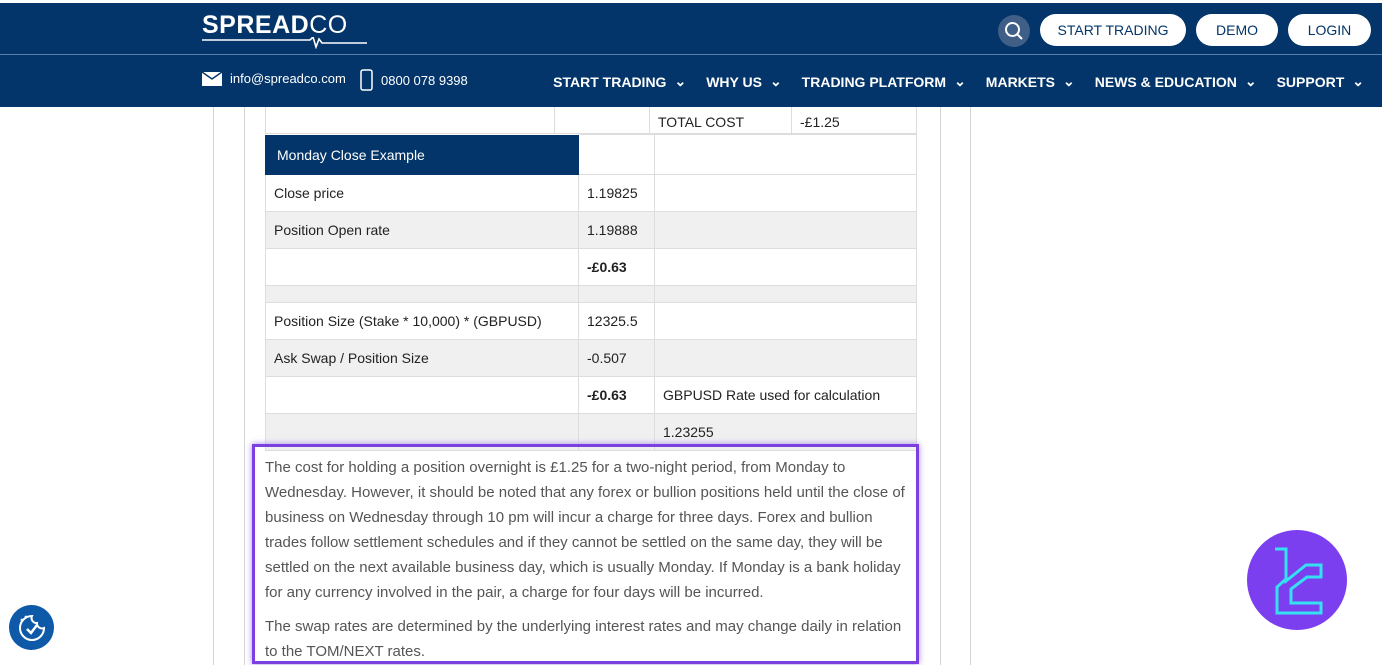  What do you see at coordinates (414, 80) in the screenshot?
I see `phone-link: 0800 078 9398` at bounding box center [414, 80].